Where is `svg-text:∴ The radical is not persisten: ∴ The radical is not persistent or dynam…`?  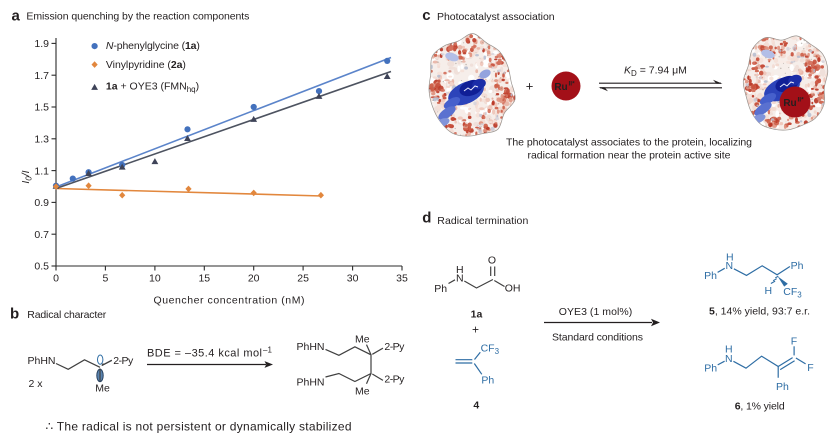 svg-text:∴ The radical is not persisten: ∴ The radical is not persistent or dynam… is located at coordinates (199, 426).